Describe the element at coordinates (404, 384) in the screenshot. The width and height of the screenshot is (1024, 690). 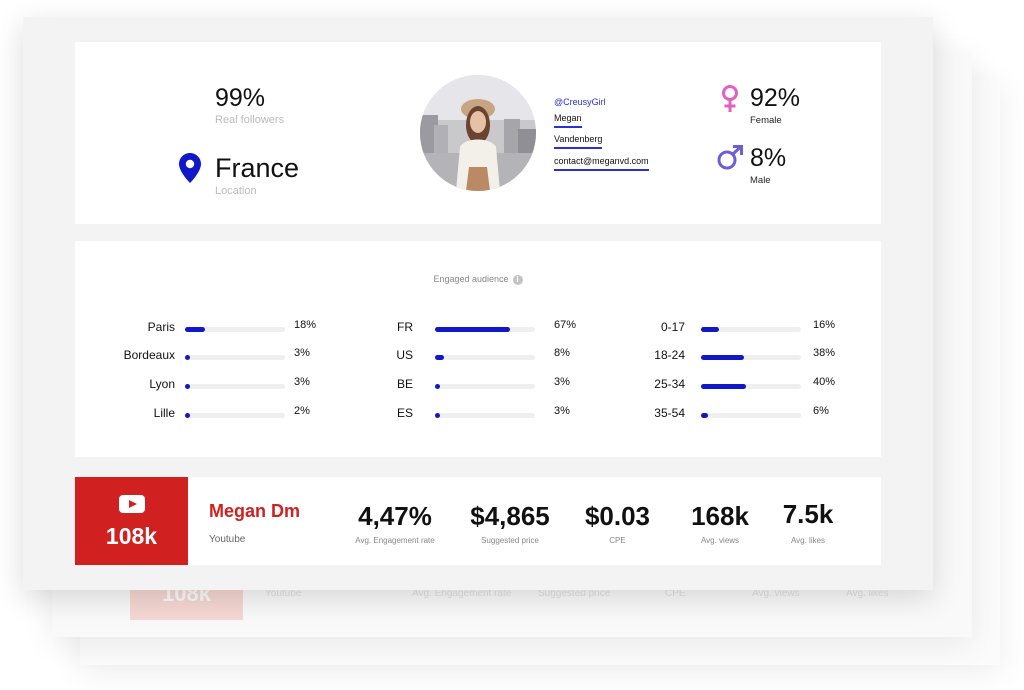
I see `country-label: BE` at that location.